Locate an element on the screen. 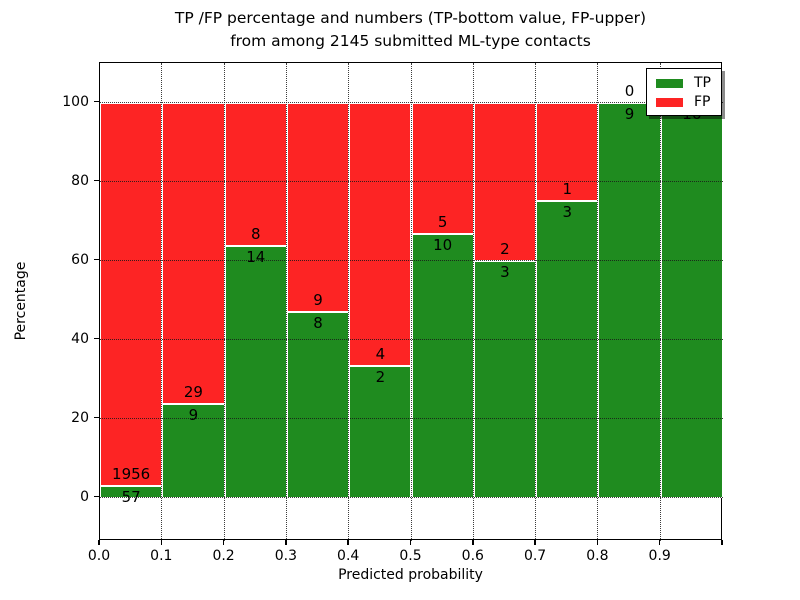  x-tick-label: 0.7 is located at coordinates (535, 556).